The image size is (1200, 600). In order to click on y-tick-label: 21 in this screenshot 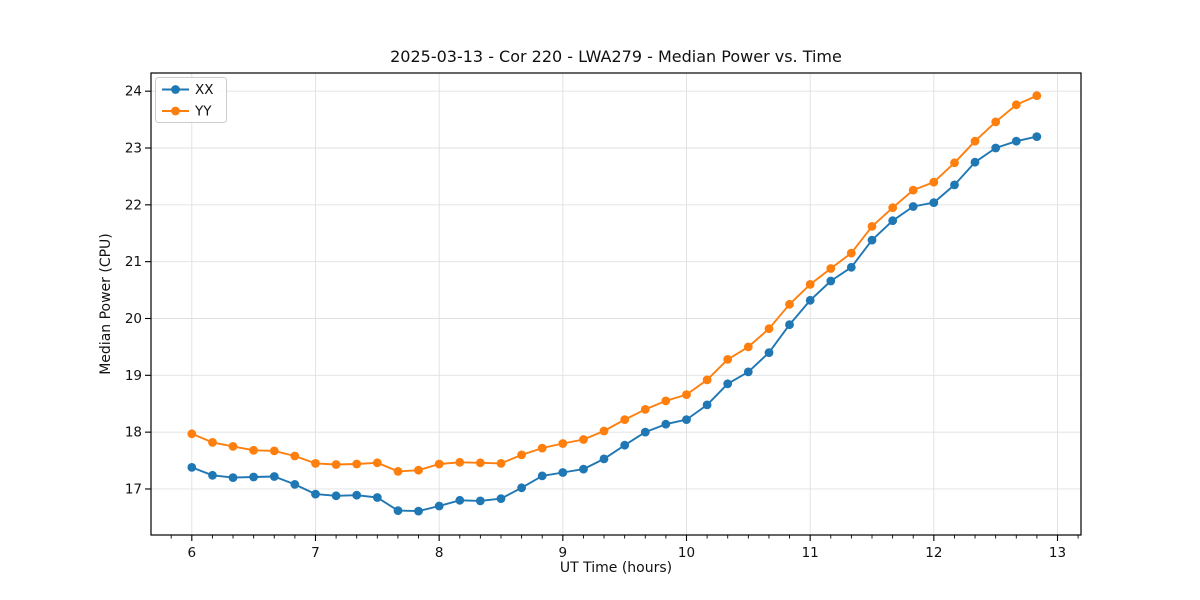, I will do `click(133, 262)`.